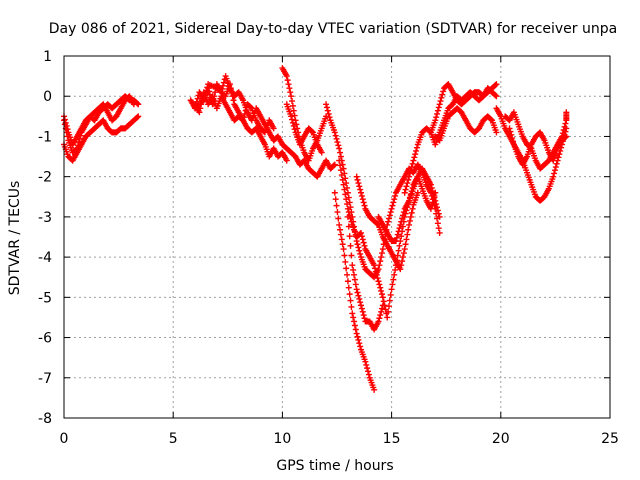 The width and height of the screenshot is (640, 480). What do you see at coordinates (45, 419) in the screenshot?
I see `y-tick-label: -8` at bounding box center [45, 419].